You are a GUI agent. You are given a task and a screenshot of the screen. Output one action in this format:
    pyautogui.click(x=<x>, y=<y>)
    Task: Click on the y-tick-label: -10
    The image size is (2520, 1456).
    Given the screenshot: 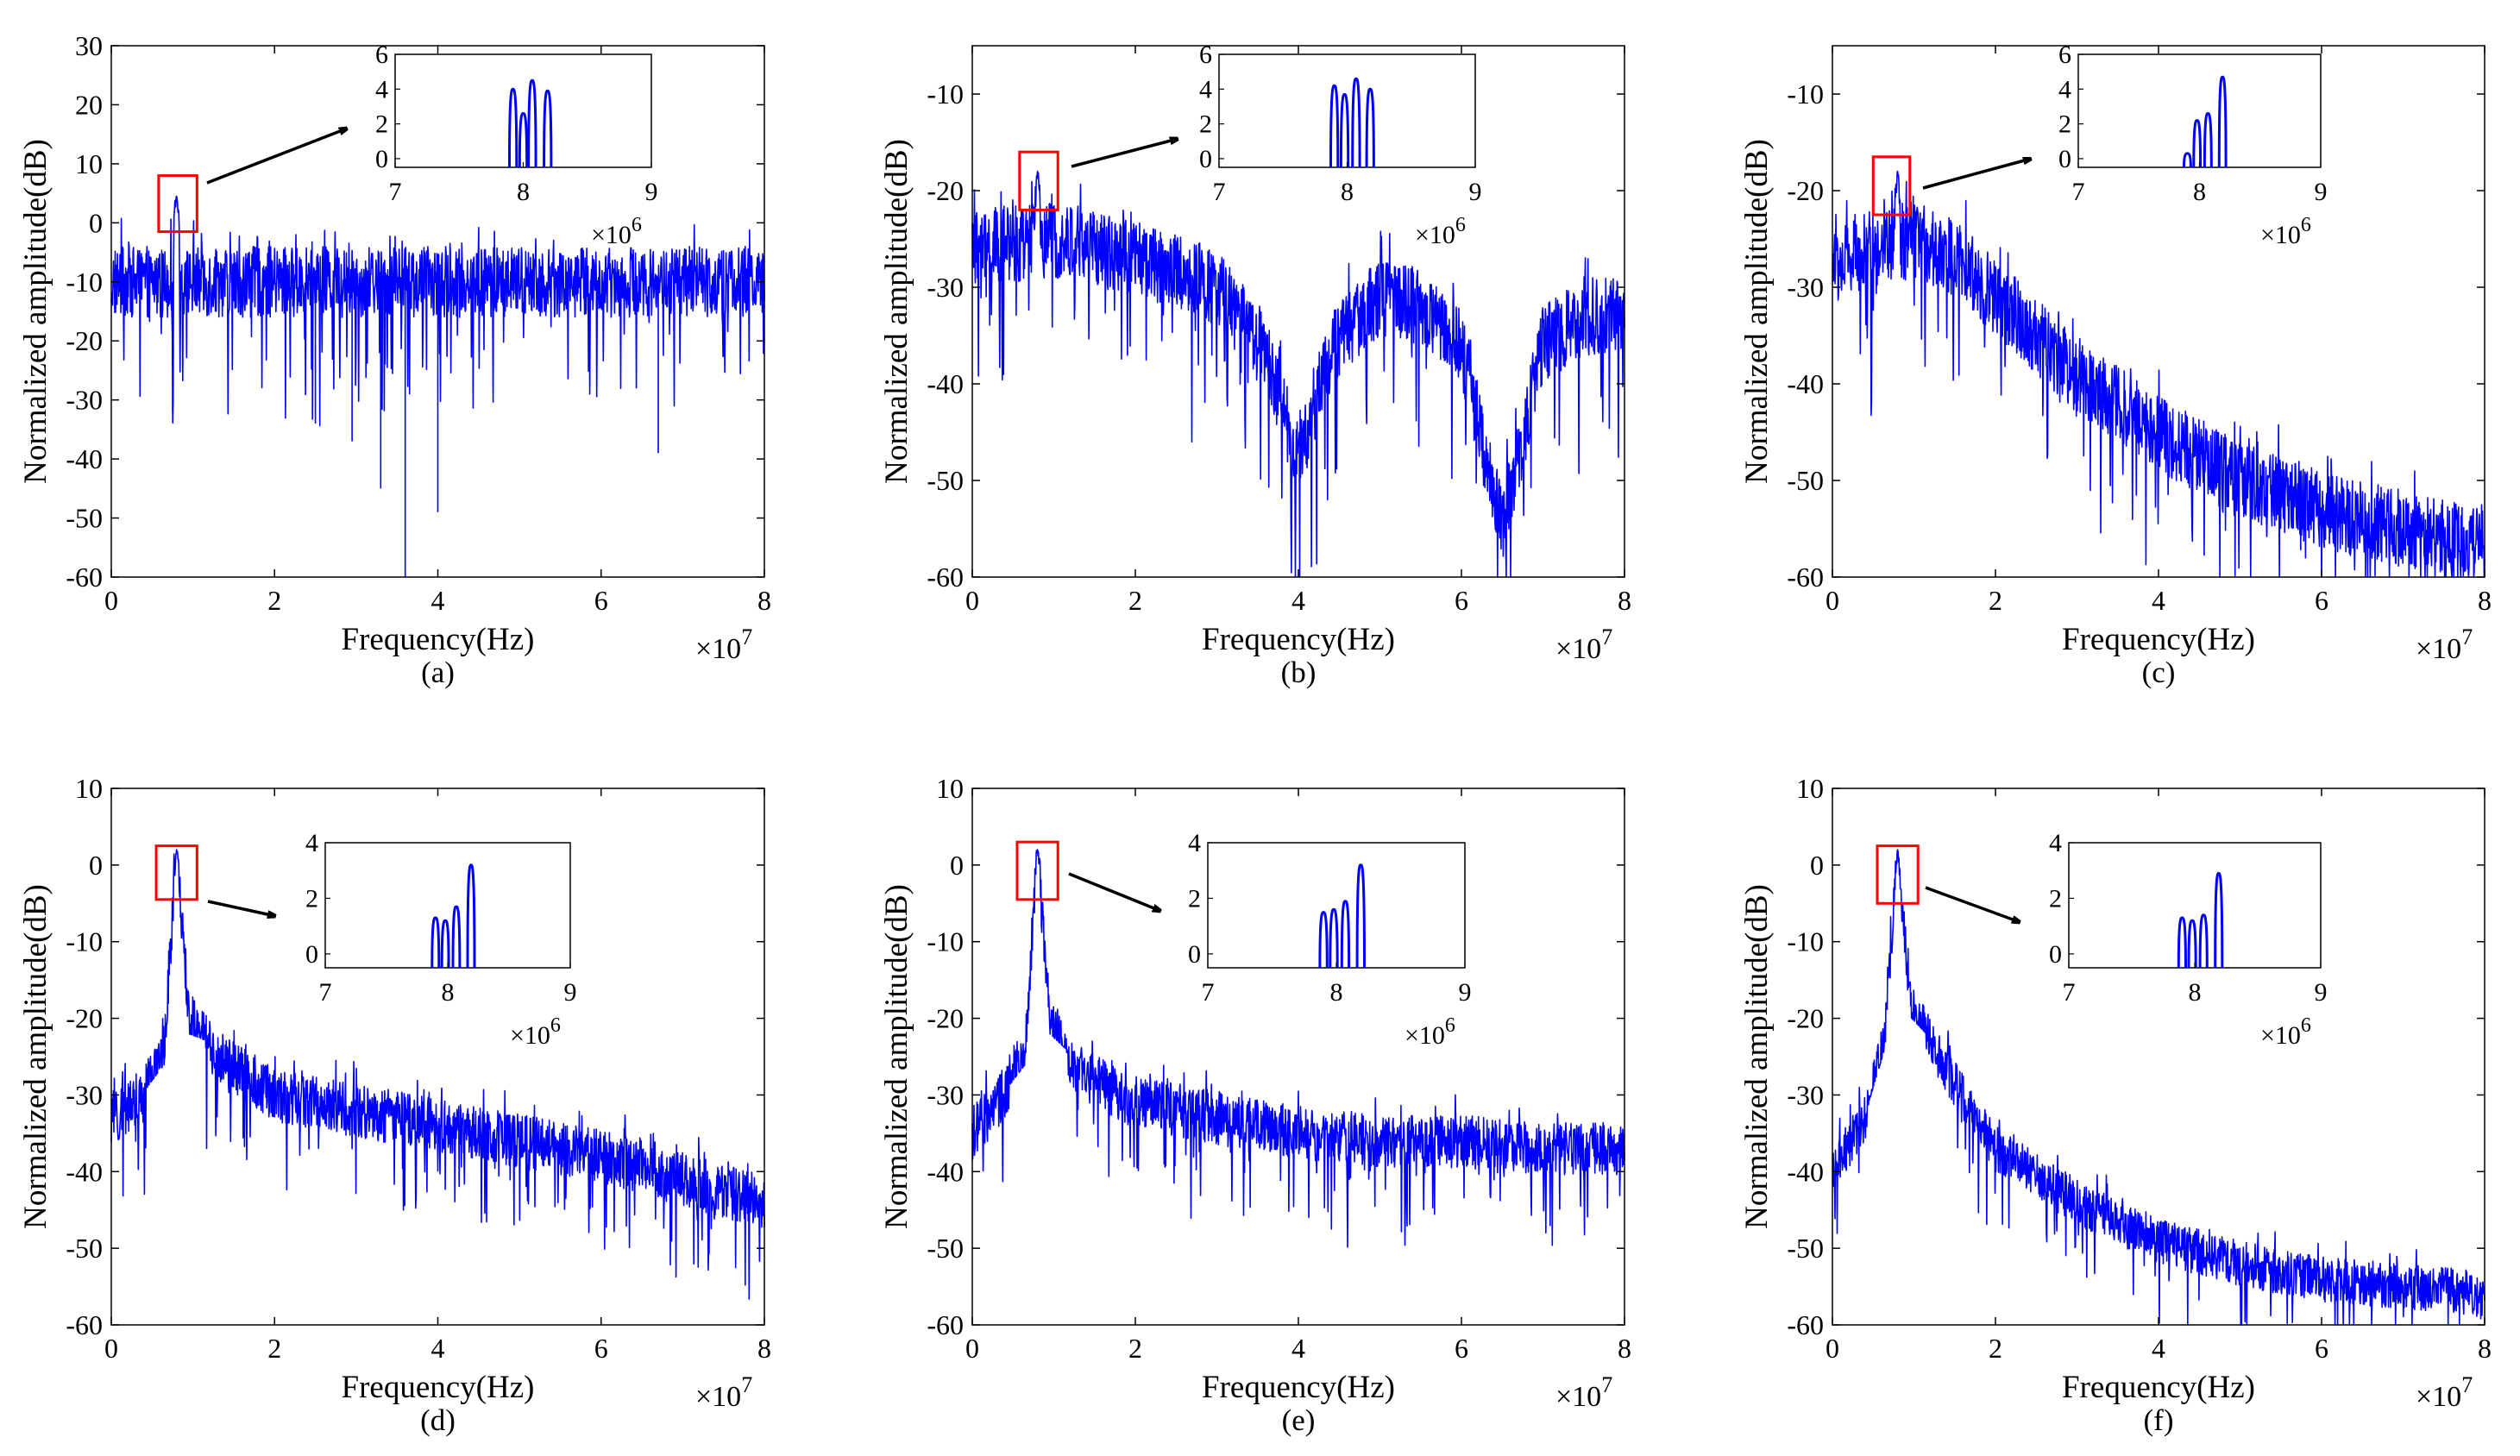 What is the action you would take?
    pyautogui.click(x=85, y=283)
    